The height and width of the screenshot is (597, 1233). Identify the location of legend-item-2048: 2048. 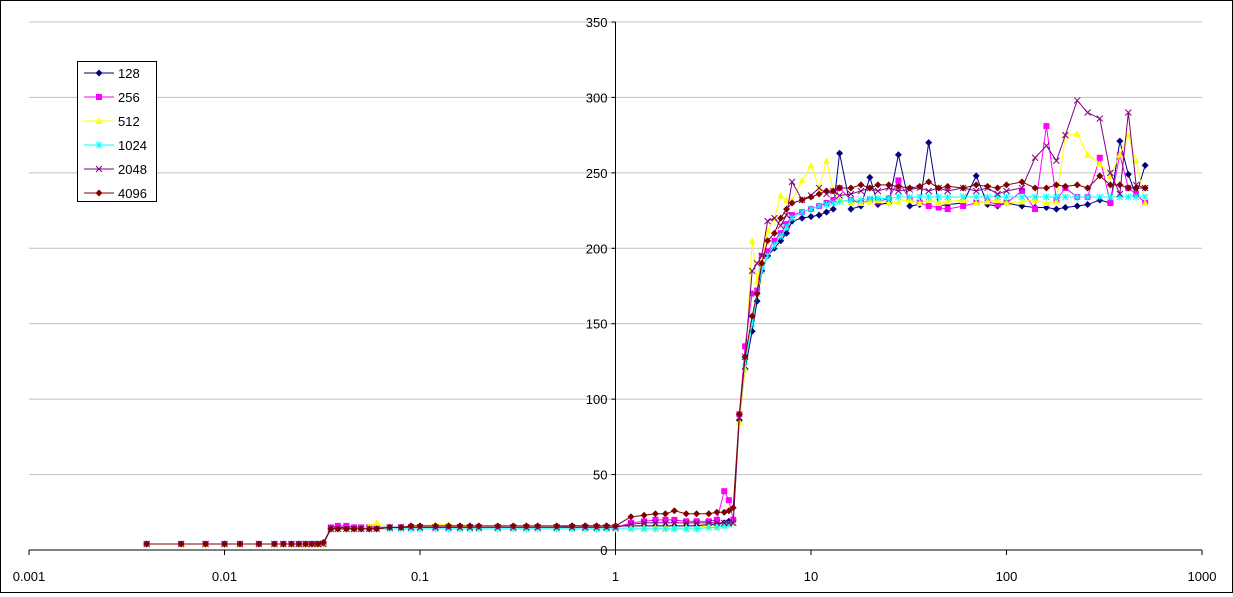
(117, 169).